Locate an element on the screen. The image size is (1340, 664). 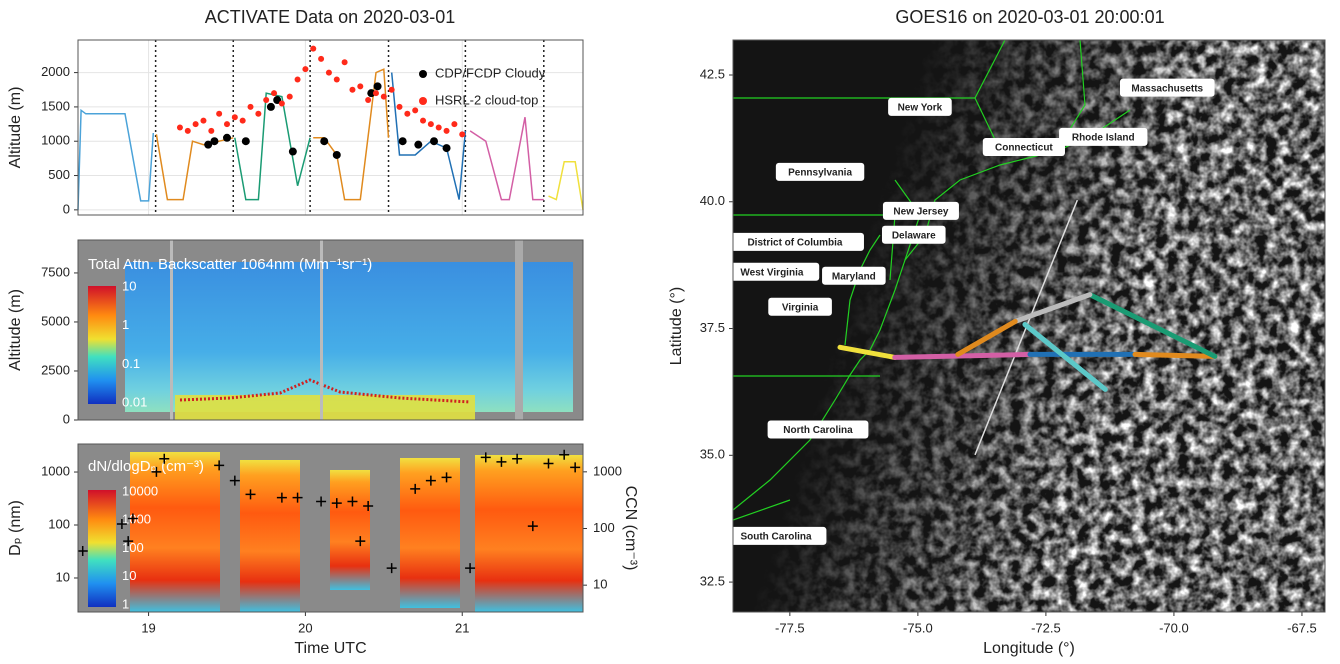
y-axis-label: Dₚ (nm) is located at coordinates (15, 528).